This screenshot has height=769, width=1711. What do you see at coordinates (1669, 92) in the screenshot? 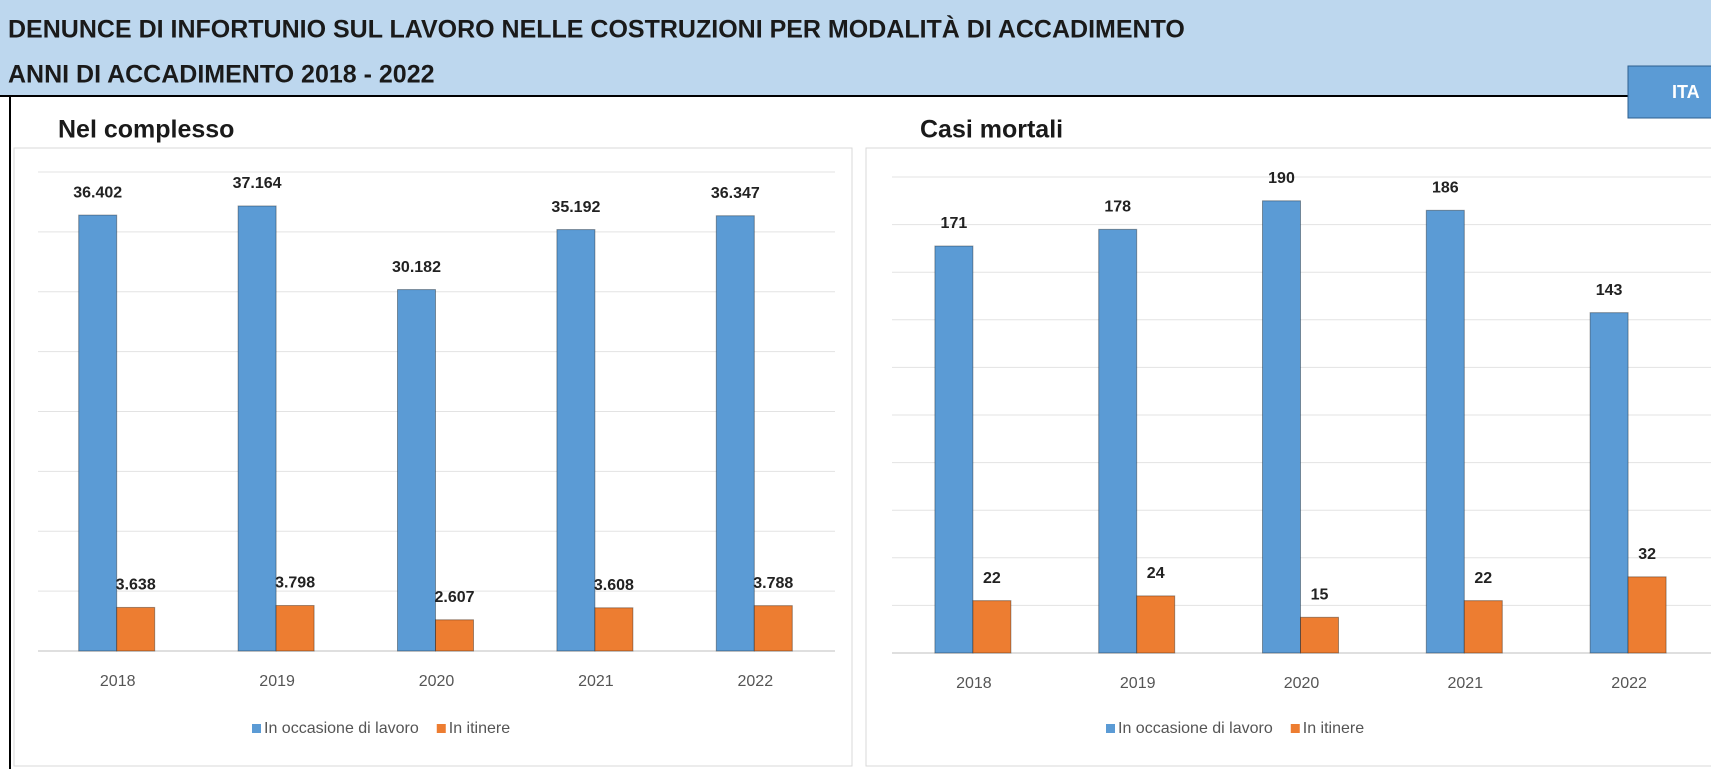
I see `lang-button` at bounding box center [1669, 92].